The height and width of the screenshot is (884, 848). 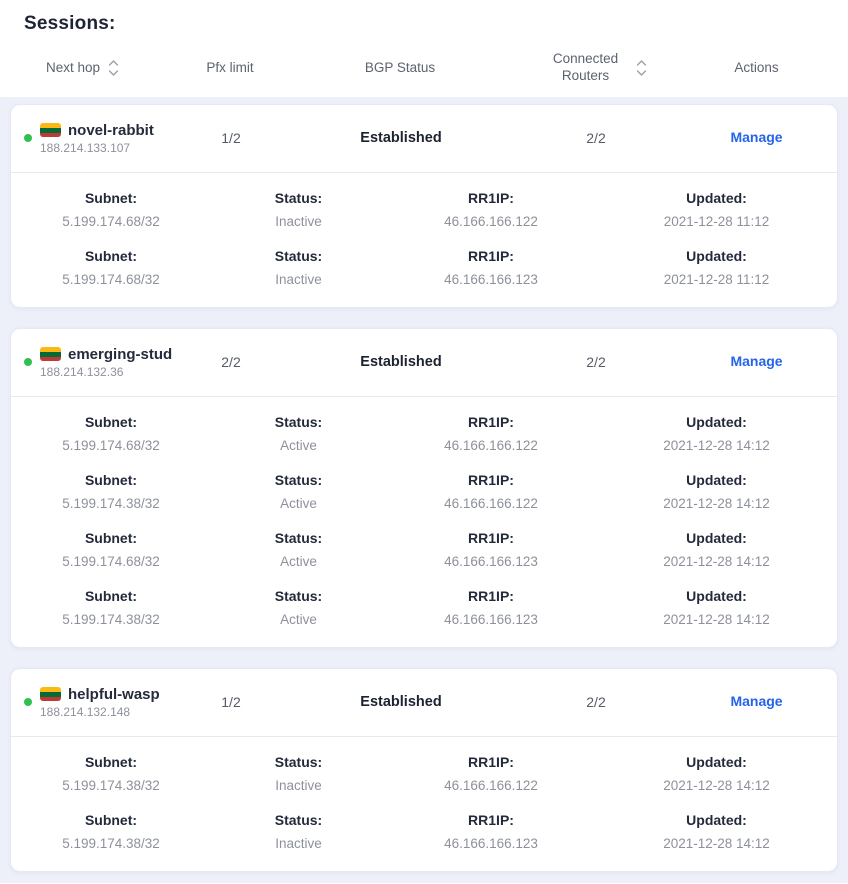 What do you see at coordinates (93, 138) in the screenshot?
I see `next-hop-cell: novel-rabbit 188.214.133.107` at bounding box center [93, 138].